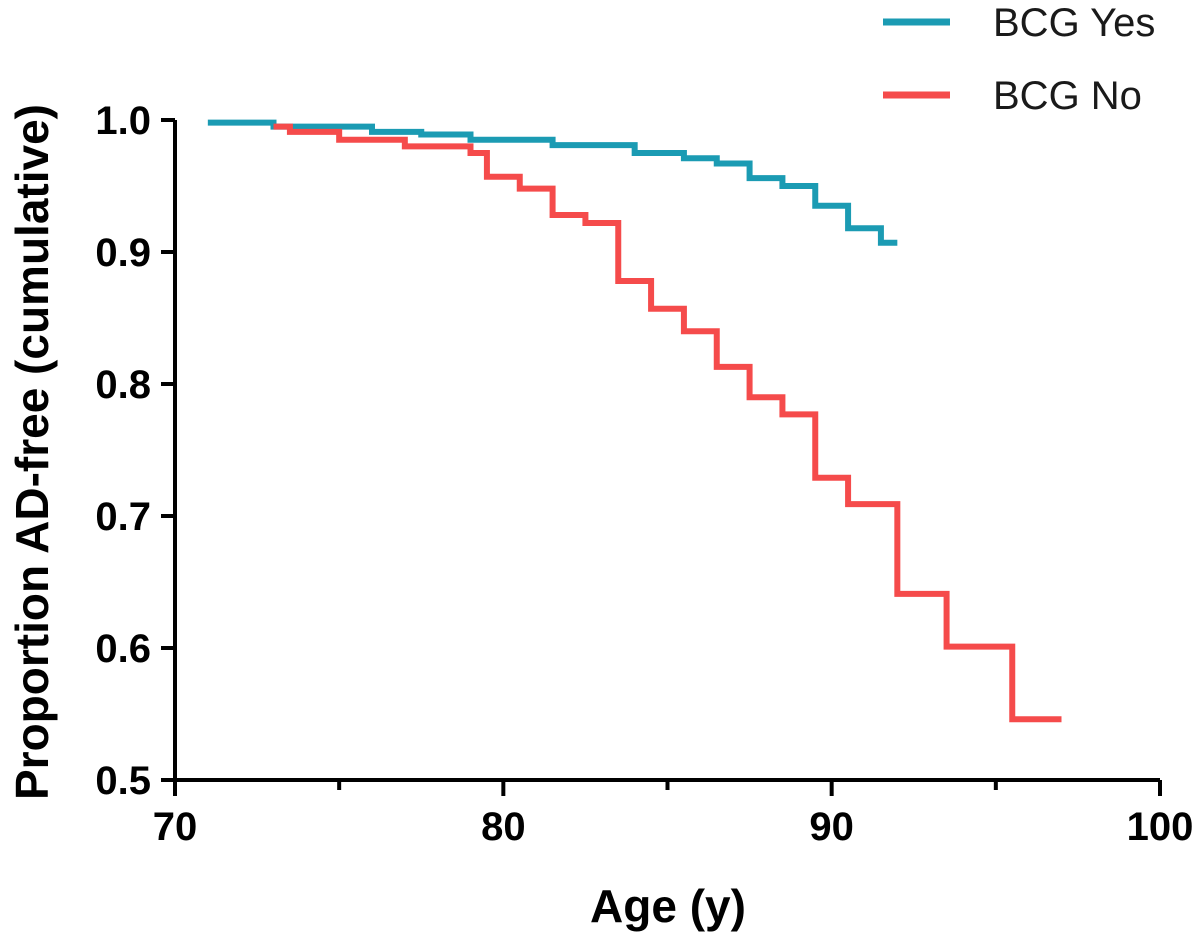 The height and width of the screenshot is (937, 1204). I want to click on x-tick-label: 70, so click(175, 827).